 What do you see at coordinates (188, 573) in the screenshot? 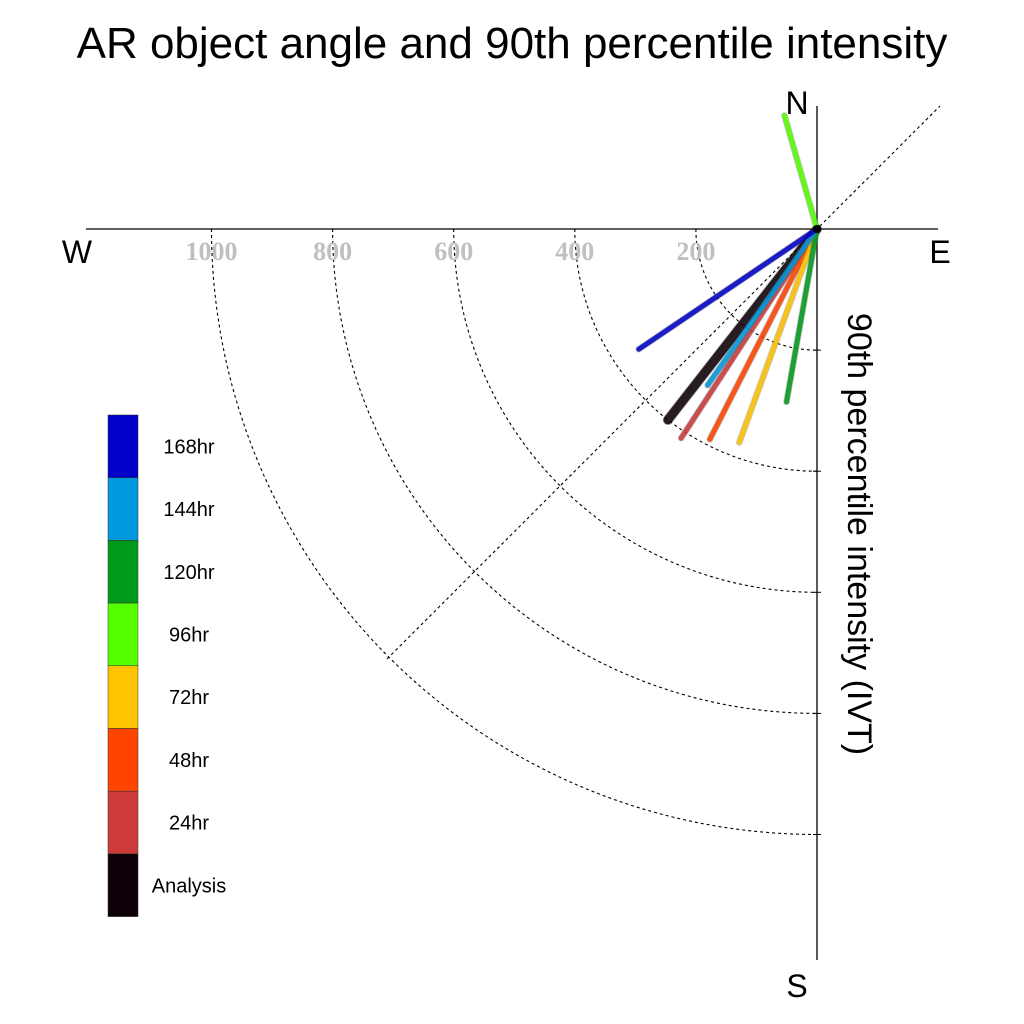
I see `legend-label-120hr: 120hr` at bounding box center [188, 573].